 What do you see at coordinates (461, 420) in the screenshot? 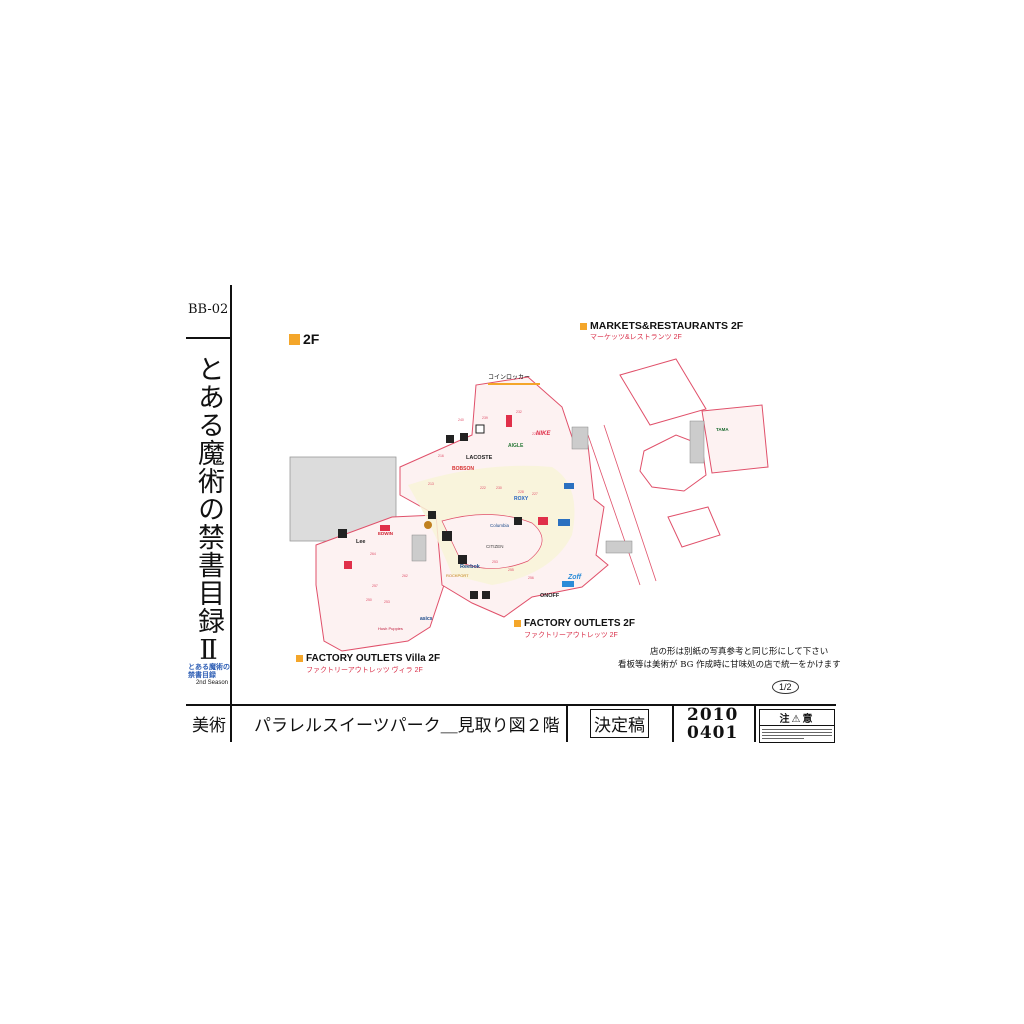
I see `svg-text: 240` at bounding box center [461, 420].